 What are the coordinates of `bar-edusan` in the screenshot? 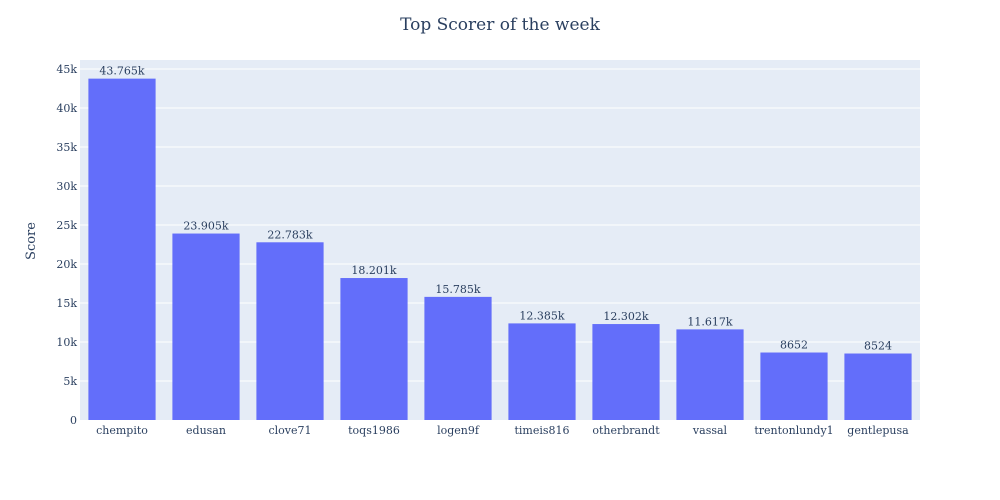 It's located at (206, 326).